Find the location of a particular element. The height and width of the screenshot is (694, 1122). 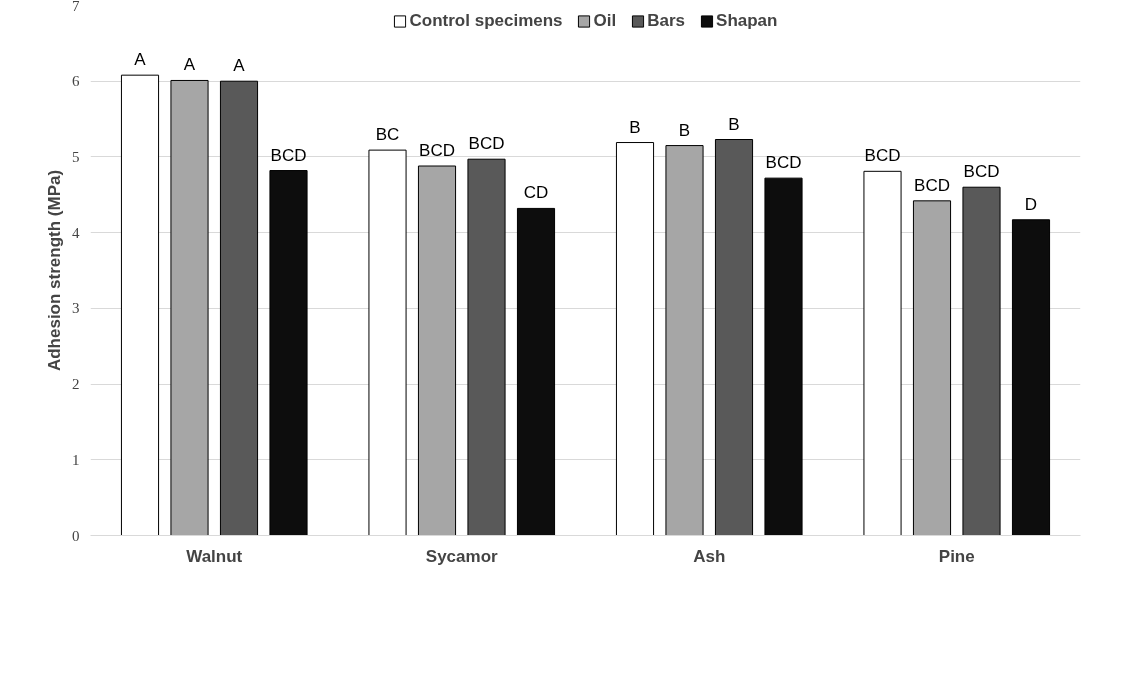

x-tick-label: Pine is located at coordinates (956, 556).